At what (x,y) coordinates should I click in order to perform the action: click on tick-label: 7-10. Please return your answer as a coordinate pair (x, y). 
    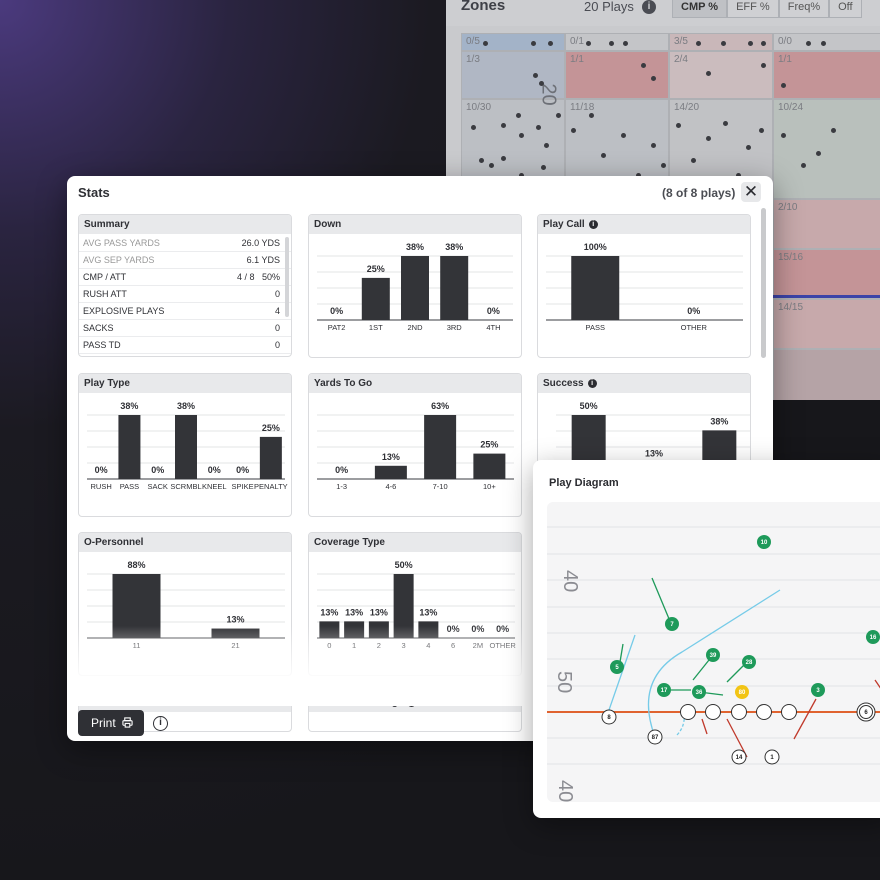
    Looking at the image, I should click on (440, 486).